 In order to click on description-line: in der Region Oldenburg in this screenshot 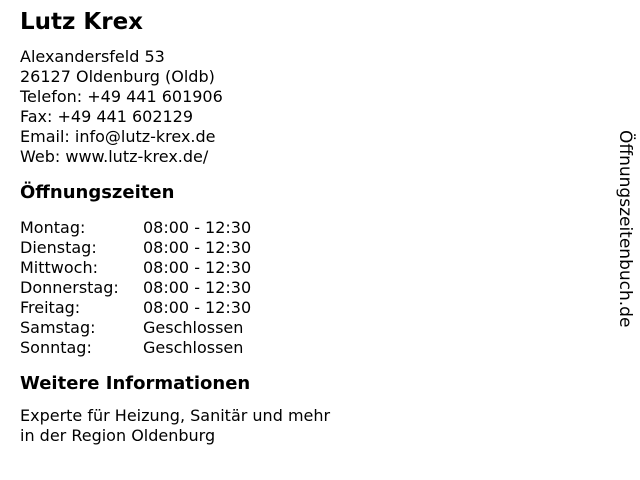, I will do `click(118, 435)`.